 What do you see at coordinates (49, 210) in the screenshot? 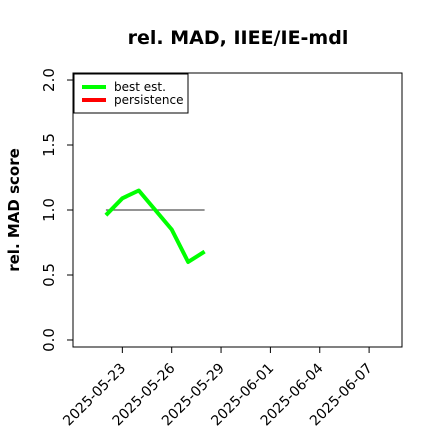
I see `y-tick-label: 1.0` at bounding box center [49, 210].